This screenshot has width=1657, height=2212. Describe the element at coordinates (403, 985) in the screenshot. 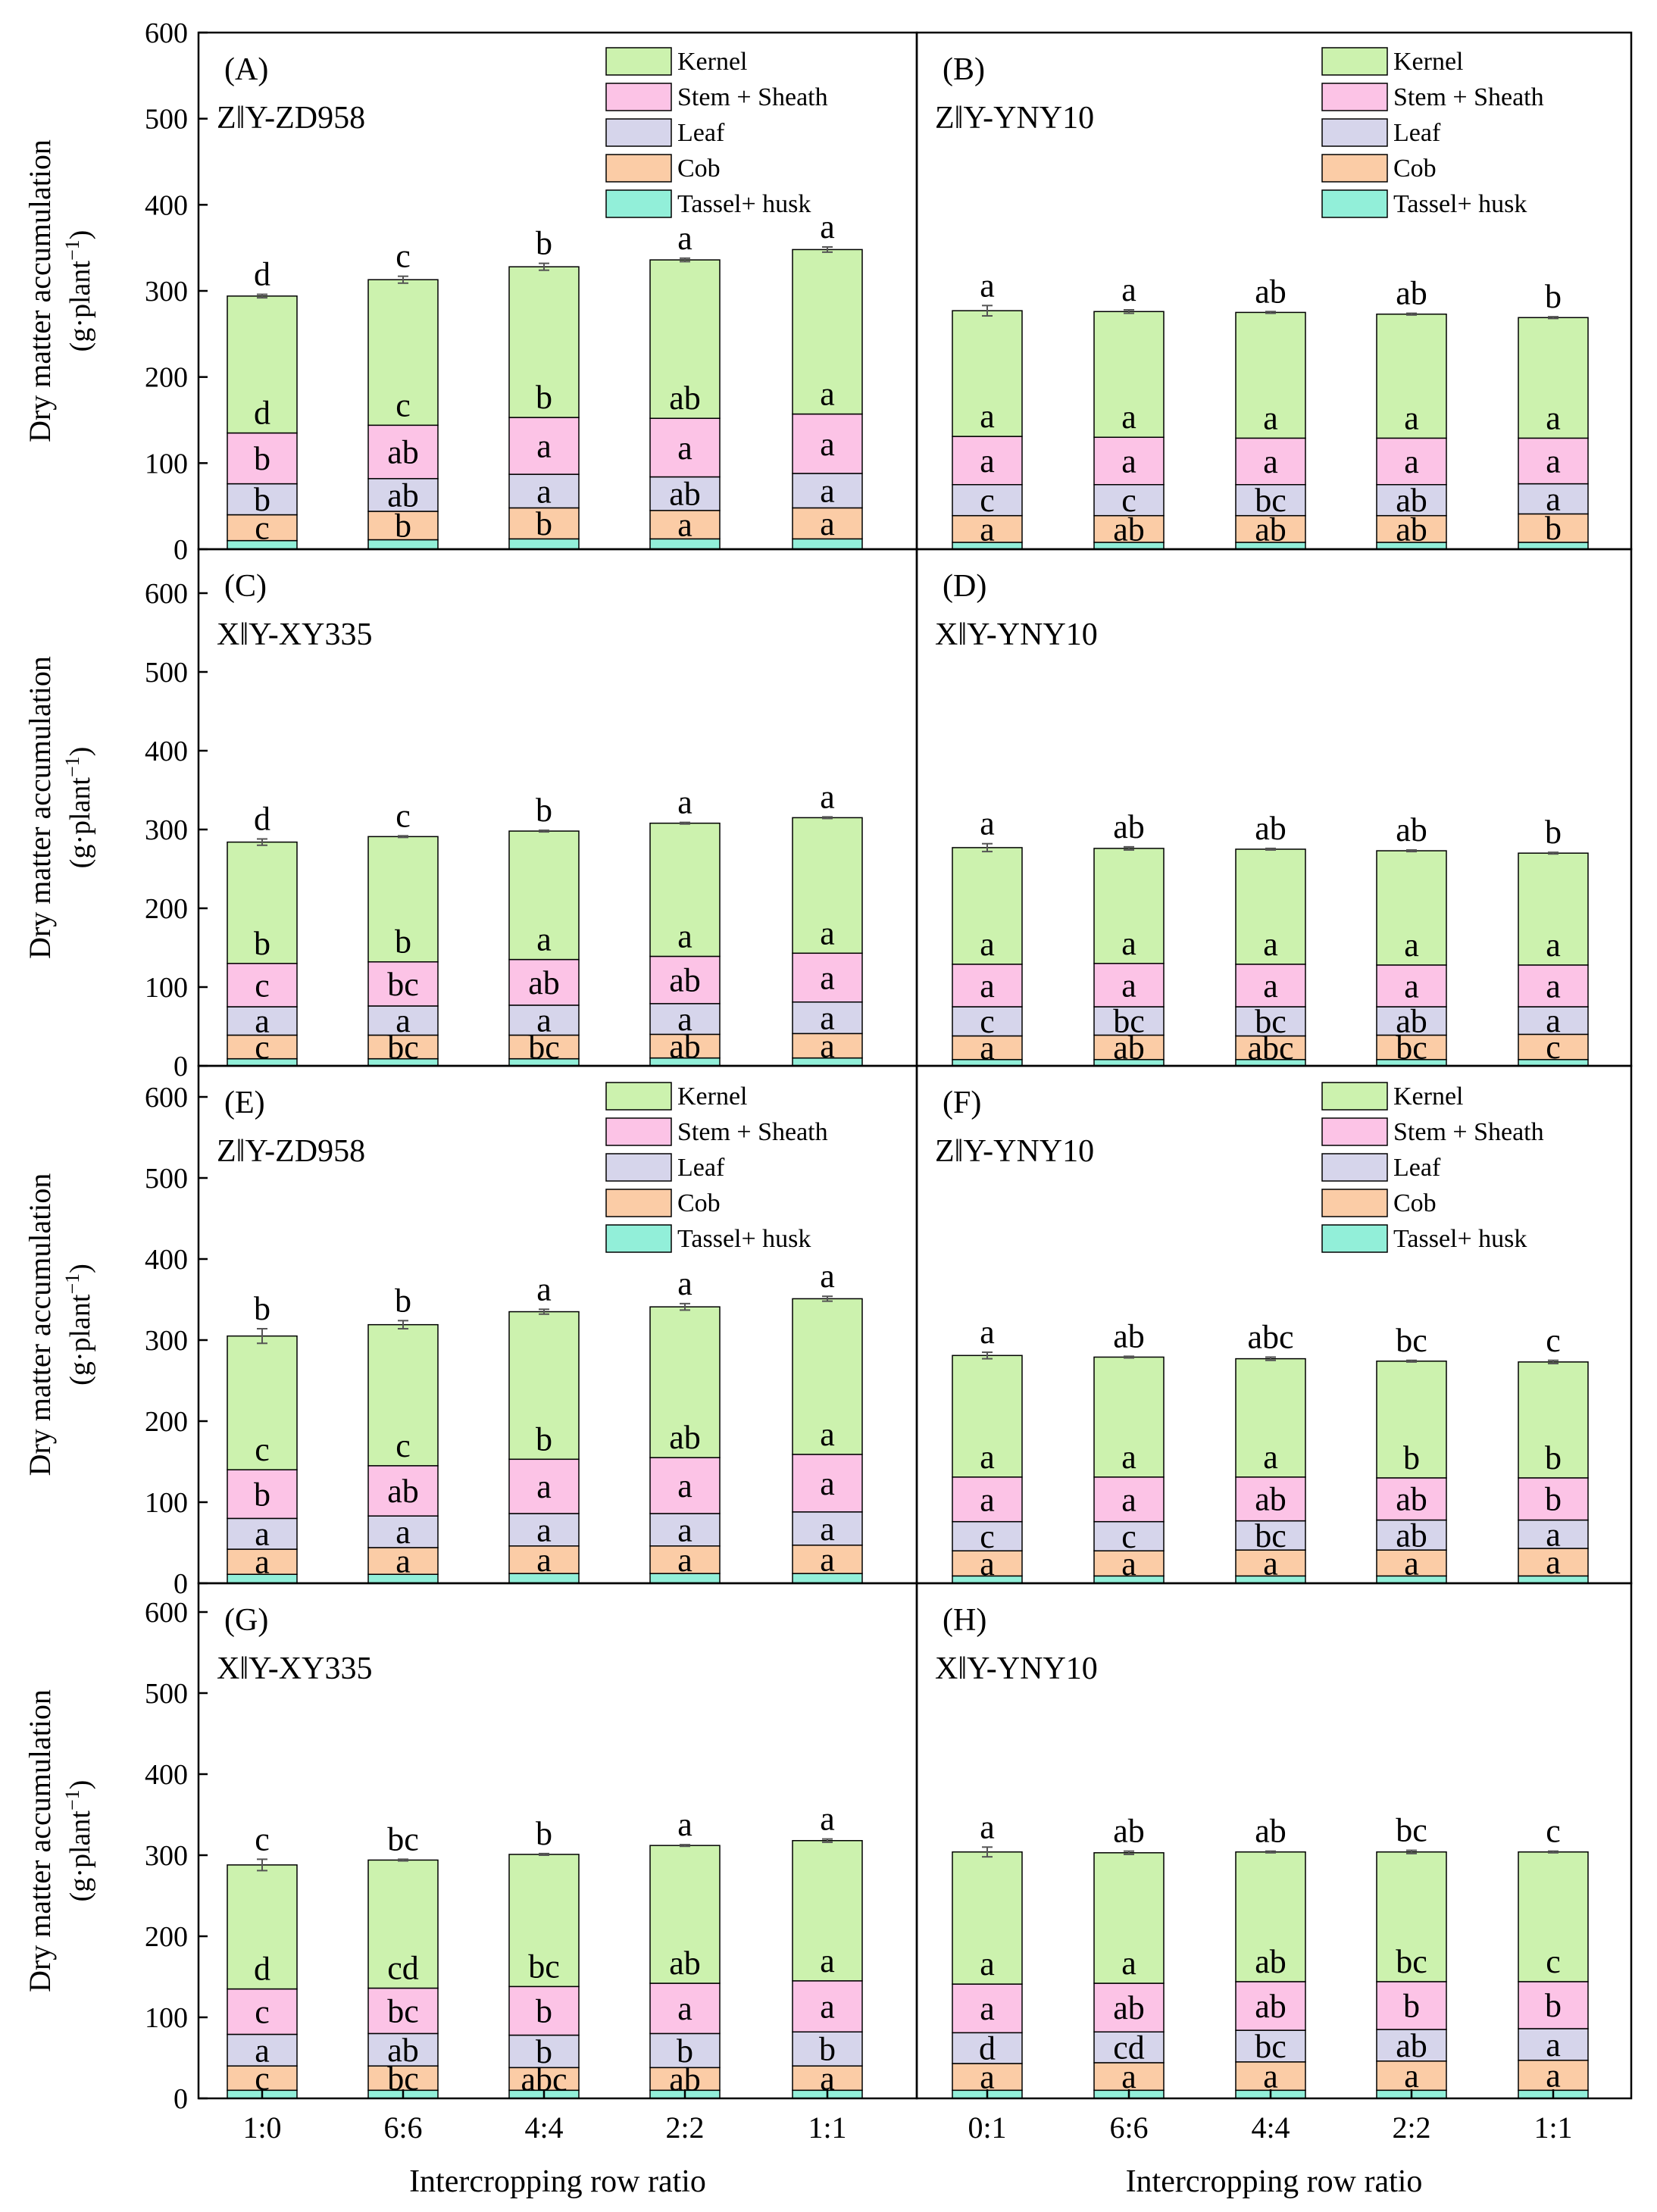

I see `panel-c-letter-stem-sheath: bc` at that location.